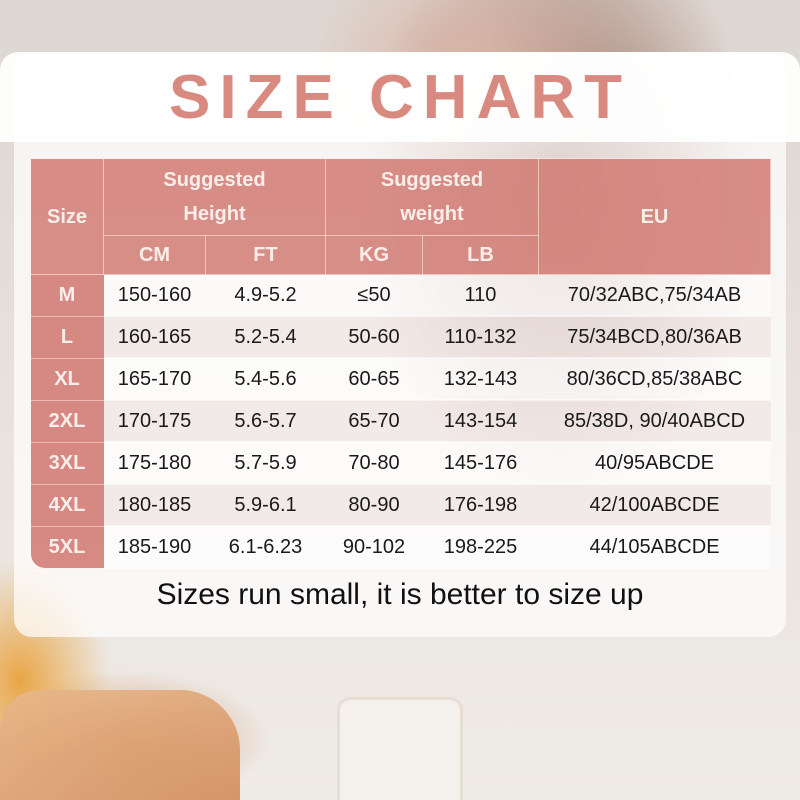 The image size is (800, 800). Describe the element at coordinates (654, 295) in the screenshot. I see `cell-eu: 70/32ABC,75/34AB` at that location.